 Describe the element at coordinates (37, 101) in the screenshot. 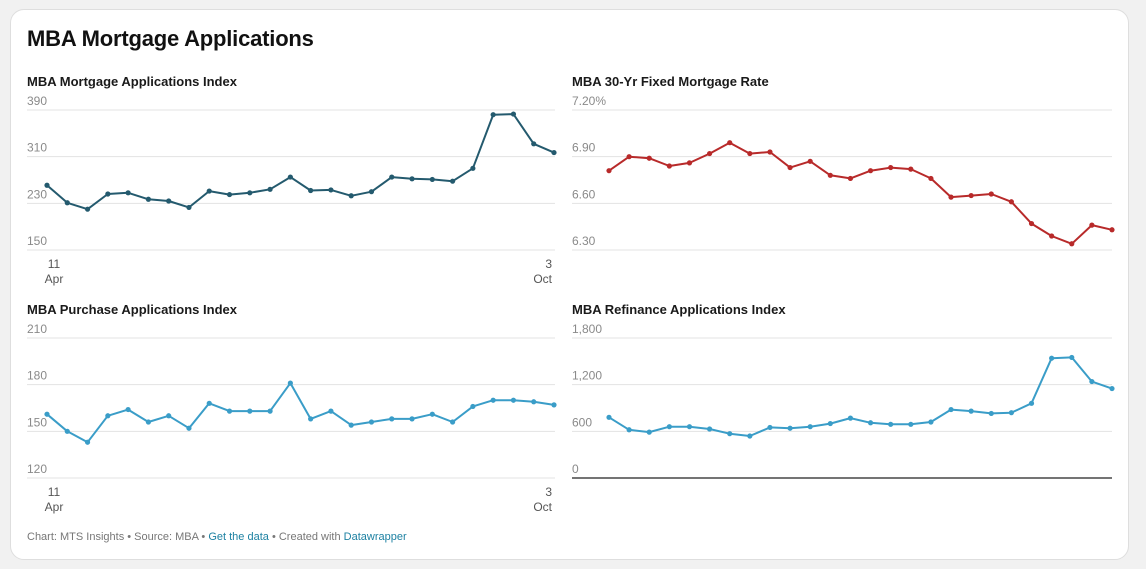

I see `y-tick-label: 390` at that location.